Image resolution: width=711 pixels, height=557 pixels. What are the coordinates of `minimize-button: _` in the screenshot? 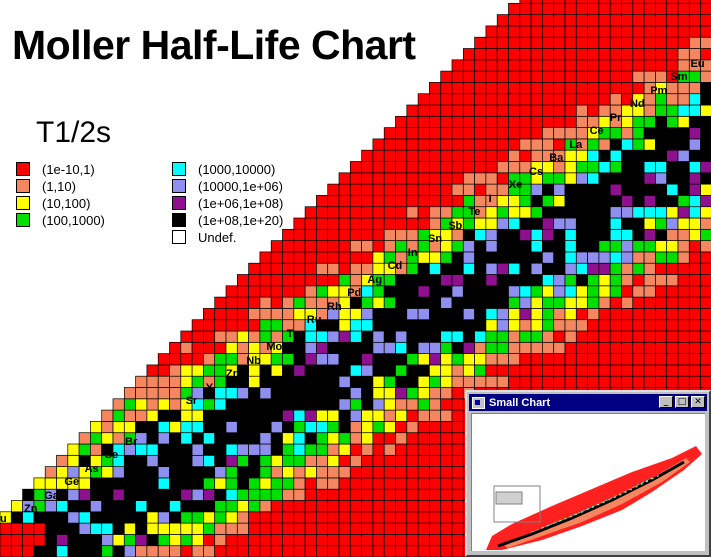 It's located at (666, 402).